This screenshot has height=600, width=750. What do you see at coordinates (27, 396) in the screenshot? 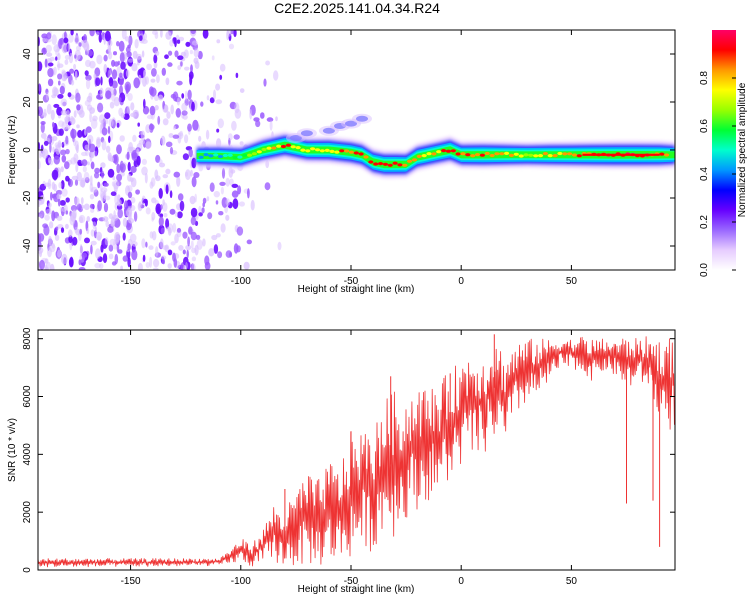
I see `y-tick-label: 6000` at bounding box center [27, 396].